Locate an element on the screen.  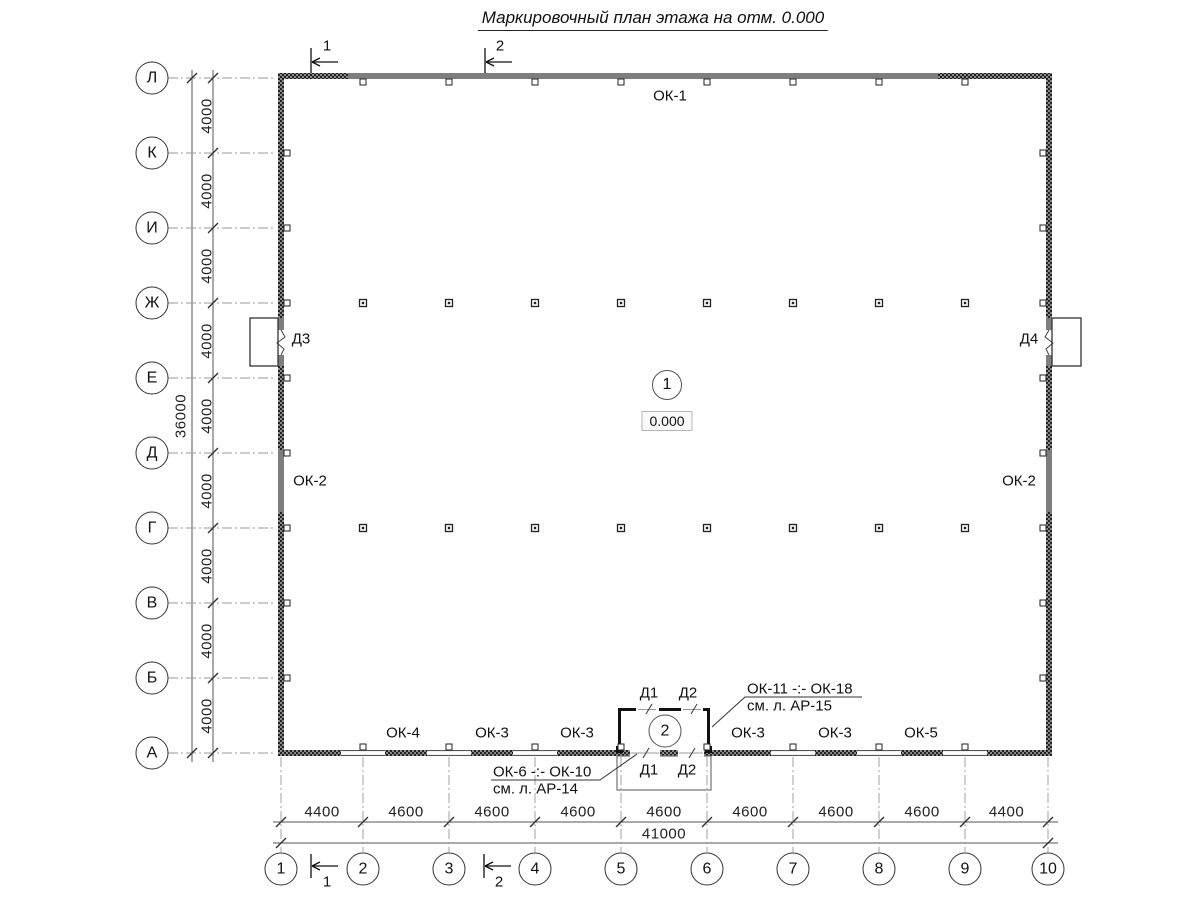
col-spacing-dim-2: 4600 is located at coordinates (492, 812).